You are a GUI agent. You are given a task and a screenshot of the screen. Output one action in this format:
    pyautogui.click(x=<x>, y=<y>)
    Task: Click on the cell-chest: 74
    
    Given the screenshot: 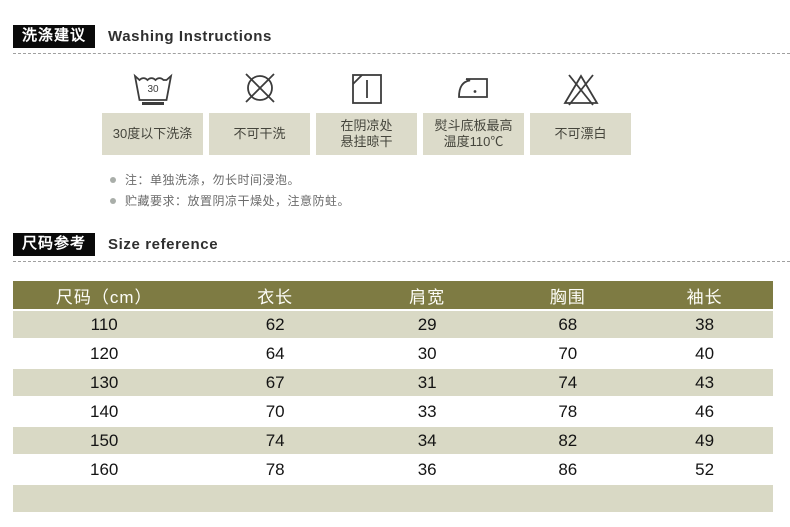 What is the action you would take?
    pyautogui.click(x=568, y=382)
    